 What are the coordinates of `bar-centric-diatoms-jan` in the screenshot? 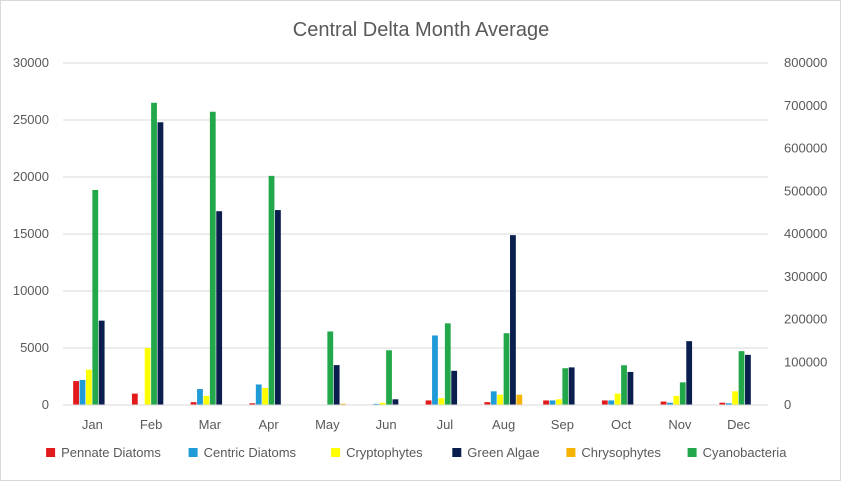 It's located at (82, 392).